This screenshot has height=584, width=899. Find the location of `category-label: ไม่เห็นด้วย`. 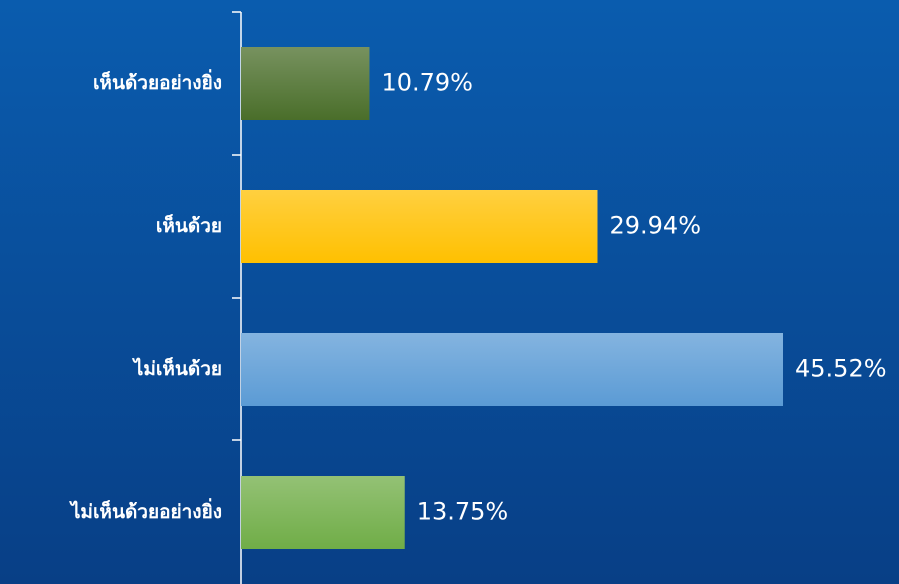

category-label: ไม่เห็นด้วย is located at coordinates (177, 368).